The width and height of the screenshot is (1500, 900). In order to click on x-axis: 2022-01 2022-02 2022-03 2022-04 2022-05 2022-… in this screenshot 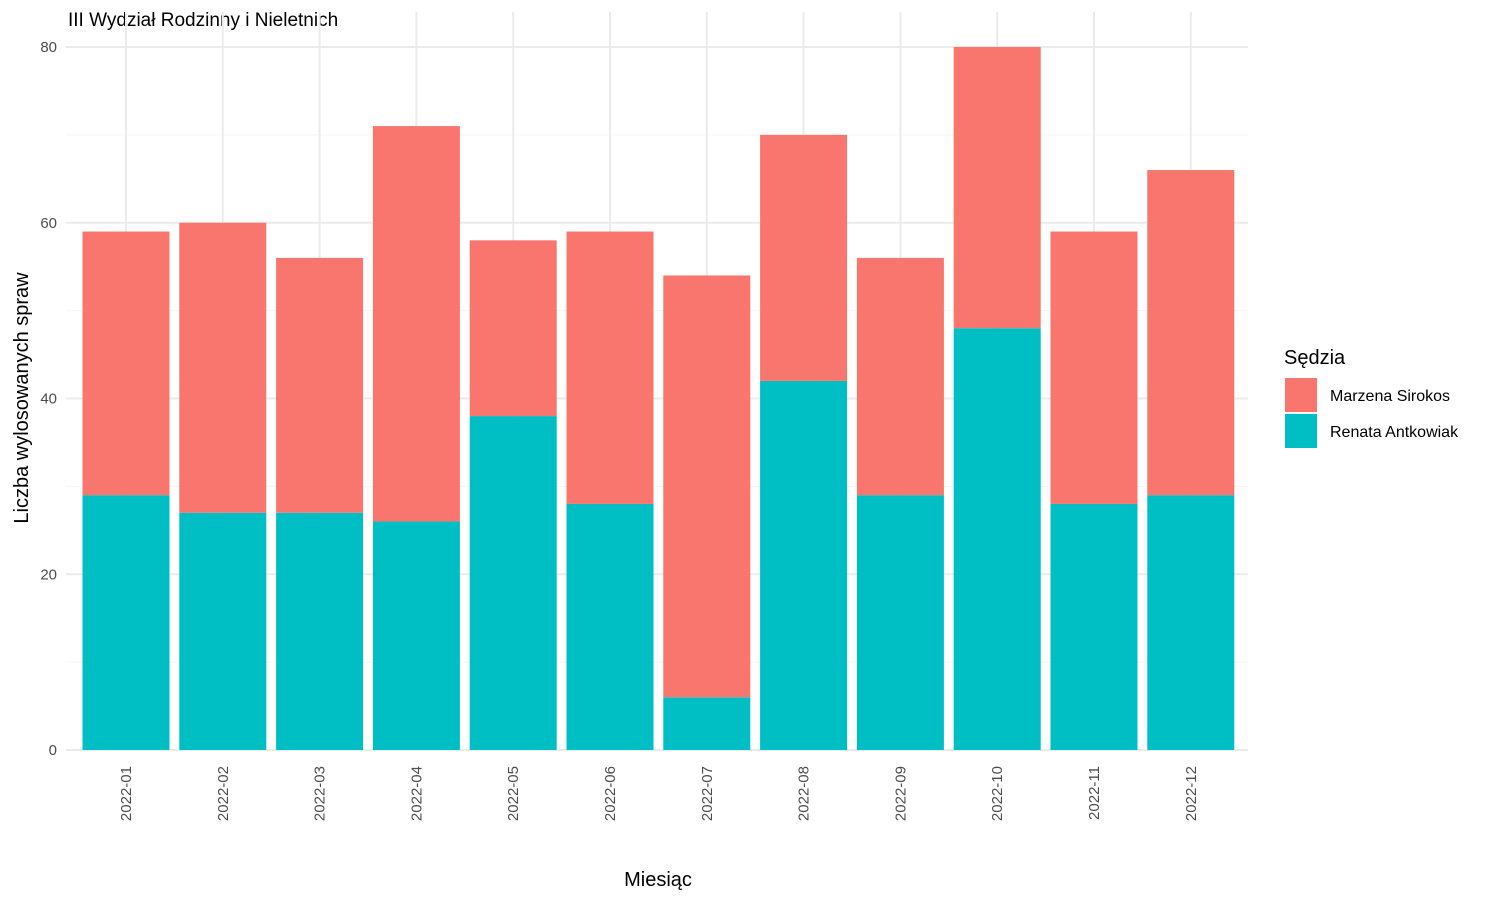, I will do `click(659, 793)`.